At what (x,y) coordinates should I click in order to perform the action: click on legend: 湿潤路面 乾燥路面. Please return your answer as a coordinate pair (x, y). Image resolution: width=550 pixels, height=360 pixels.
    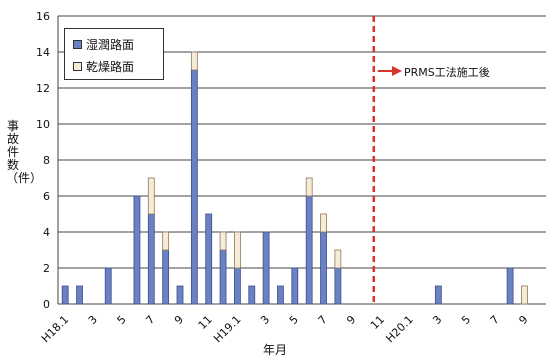
    Looking at the image, I should click on (114, 54).